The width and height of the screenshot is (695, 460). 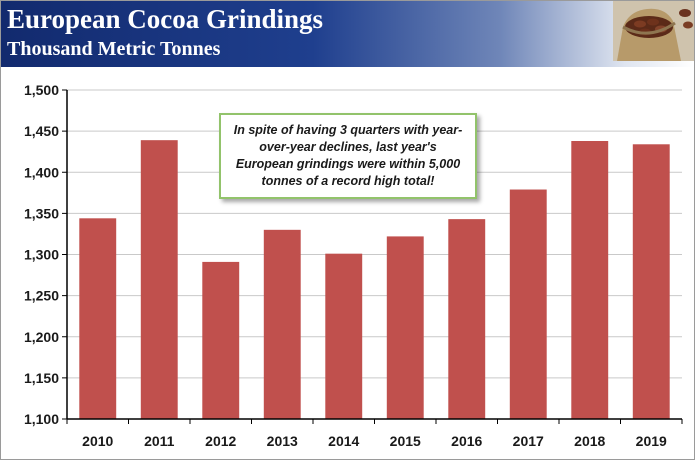 I want to click on x-tick-label: 2010, so click(x=97, y=441).